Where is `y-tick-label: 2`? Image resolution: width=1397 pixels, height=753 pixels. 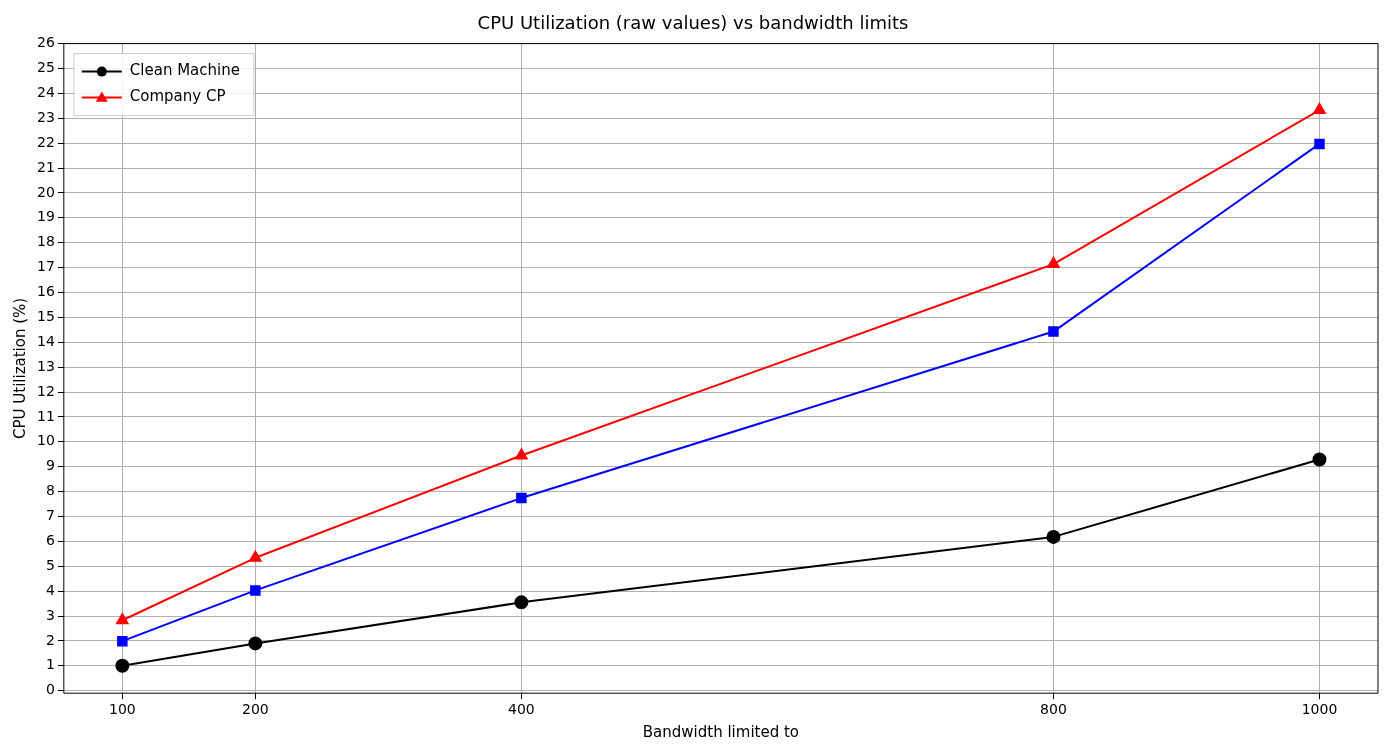 y-tick-label: 2 is located at coordinates (50, 639).